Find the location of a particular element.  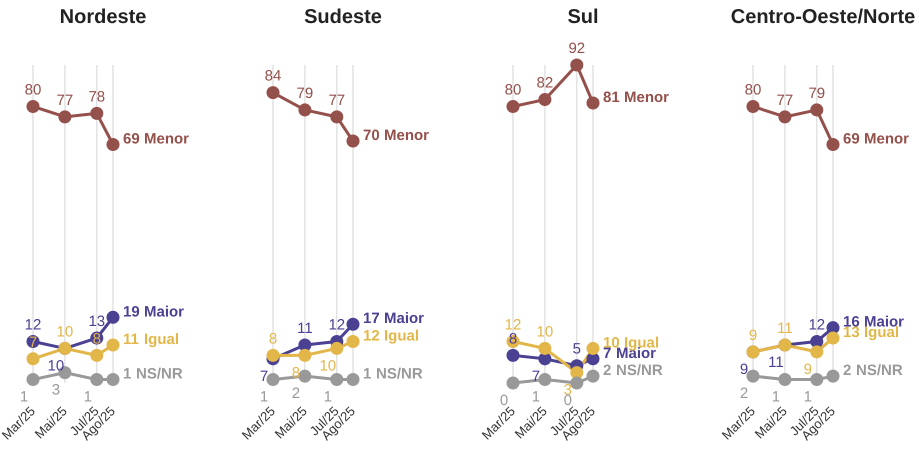

data-label: 81 is located at coordinates (611, 97).